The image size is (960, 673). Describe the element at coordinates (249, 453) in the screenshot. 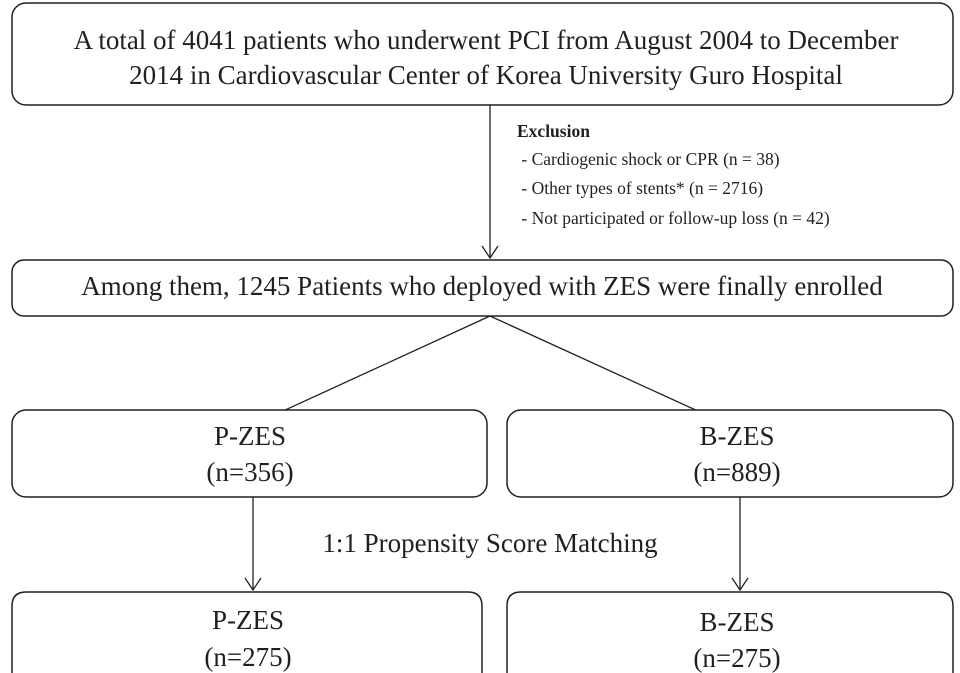

I see `box-pzes` at that location.